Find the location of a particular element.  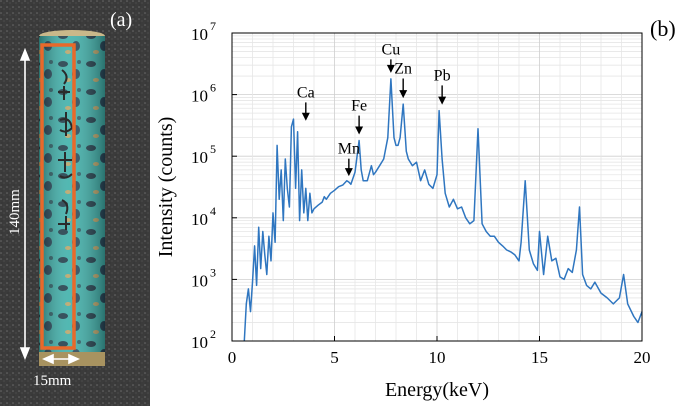

x-tick-label: 5 is located at coordinates (334, 357).